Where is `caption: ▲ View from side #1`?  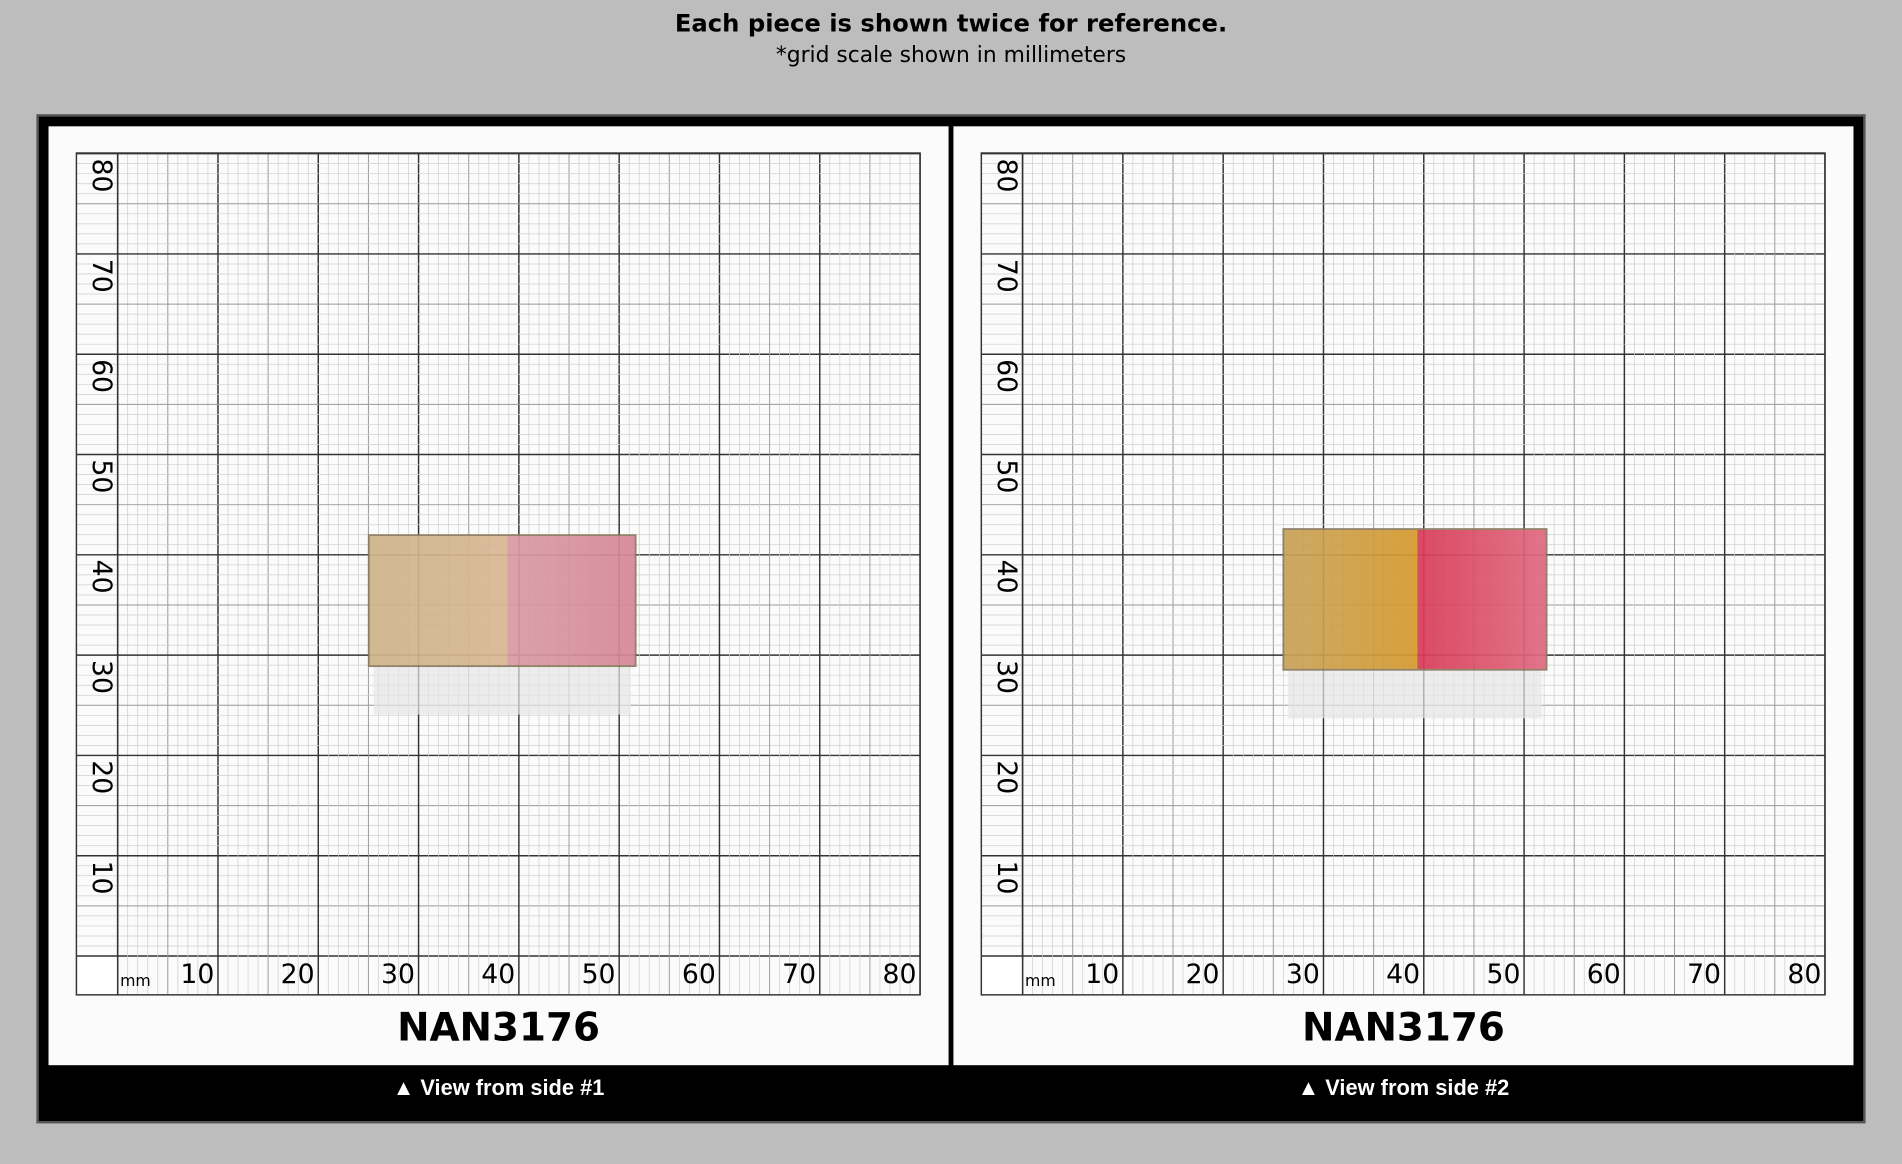 caption: ▲ View from side #1 is located at coordinates (499, 1087).